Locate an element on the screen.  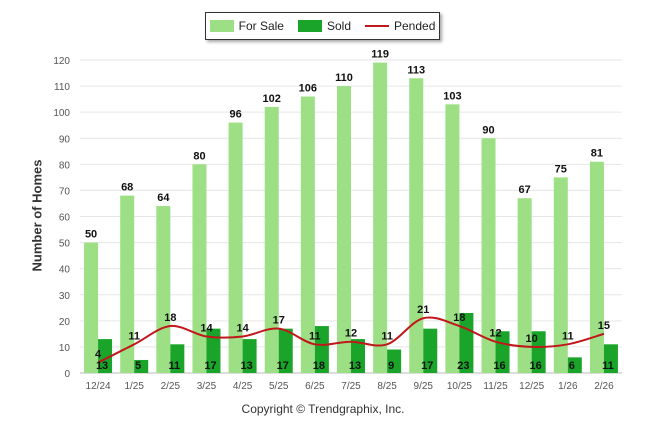
x-tick-label-10: 10/25 is located at coordinates (459, 386).